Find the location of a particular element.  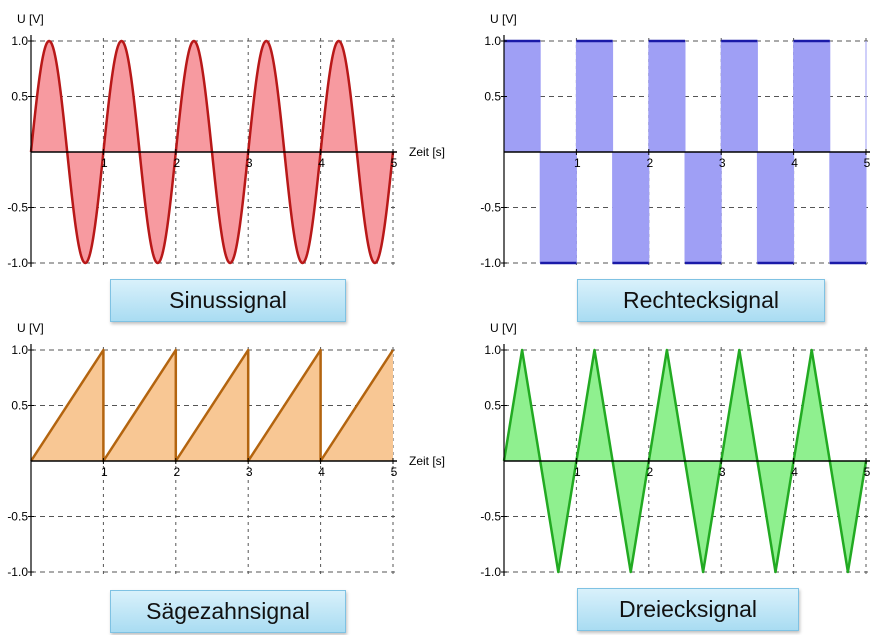

chart-title: Dreiecksignal is located at coordinates (688, 609).